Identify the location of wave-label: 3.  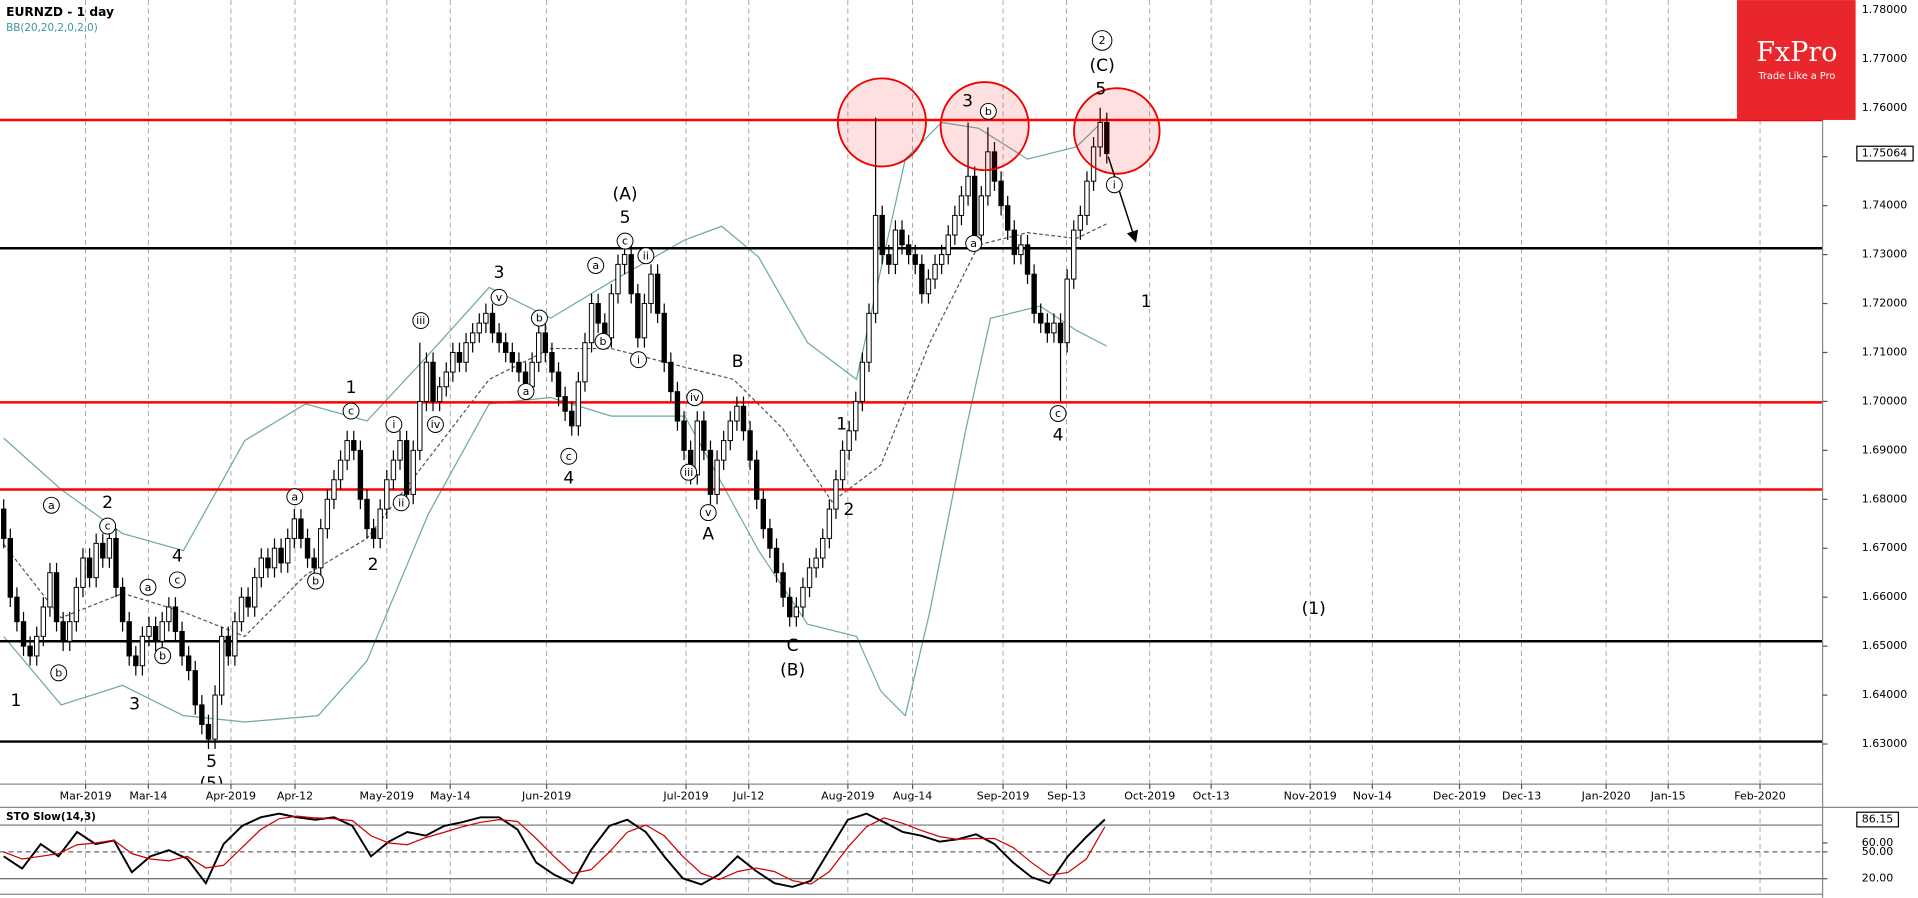
(499, 273).